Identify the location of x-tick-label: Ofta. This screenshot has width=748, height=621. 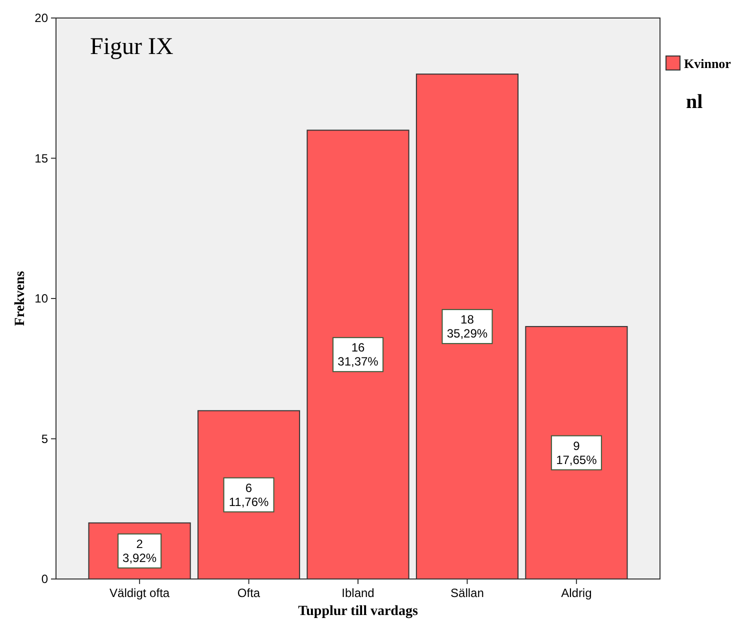
(248, 593).